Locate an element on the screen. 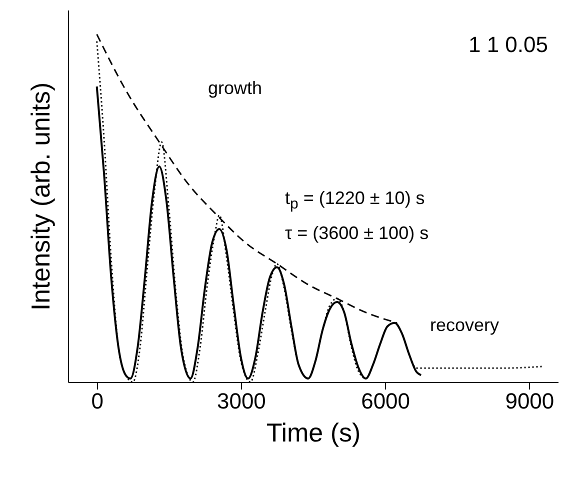 This screenshot has height=492, width=586. annotation: τ = (3600 ± 100) s is located at coordinates (357, 233).